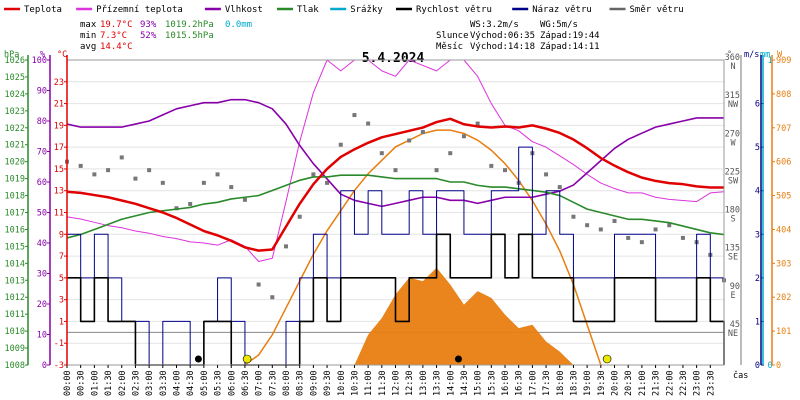 The image size is (800, 400). Describe the element at coordinates (757, 235) in the screenshot. I see `wind-tick-label: 3` at that location.